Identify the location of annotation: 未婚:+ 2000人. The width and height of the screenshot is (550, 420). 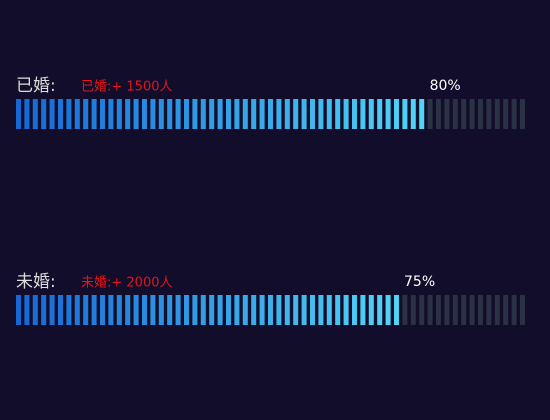
(127, 283).